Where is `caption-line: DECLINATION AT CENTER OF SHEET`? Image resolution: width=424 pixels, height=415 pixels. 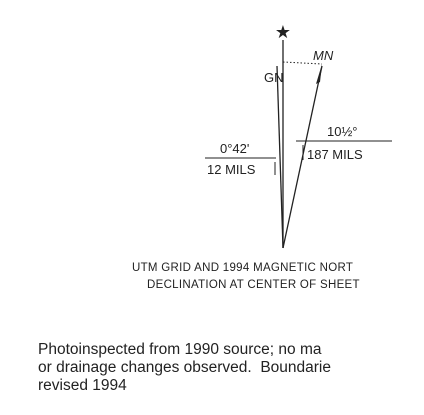 caption-line: DECLINATION AT CENTER OF SHEET is located at coordinates (253, 285).